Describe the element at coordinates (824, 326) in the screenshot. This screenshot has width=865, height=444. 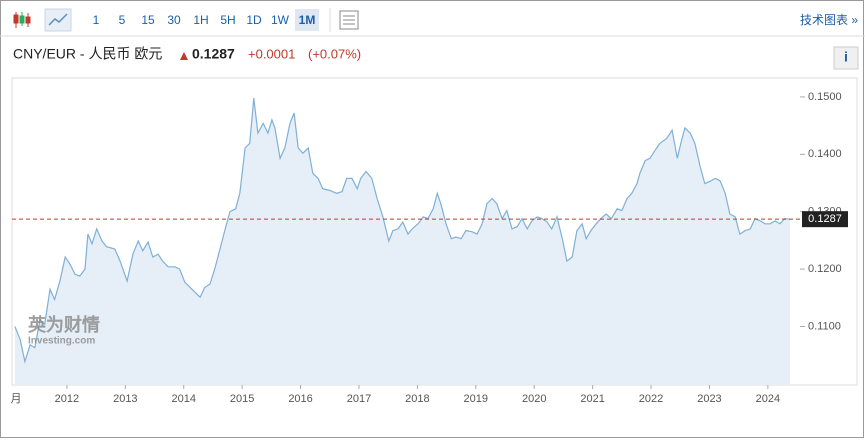
I see `y-tick-label: 0.1100` at that location.